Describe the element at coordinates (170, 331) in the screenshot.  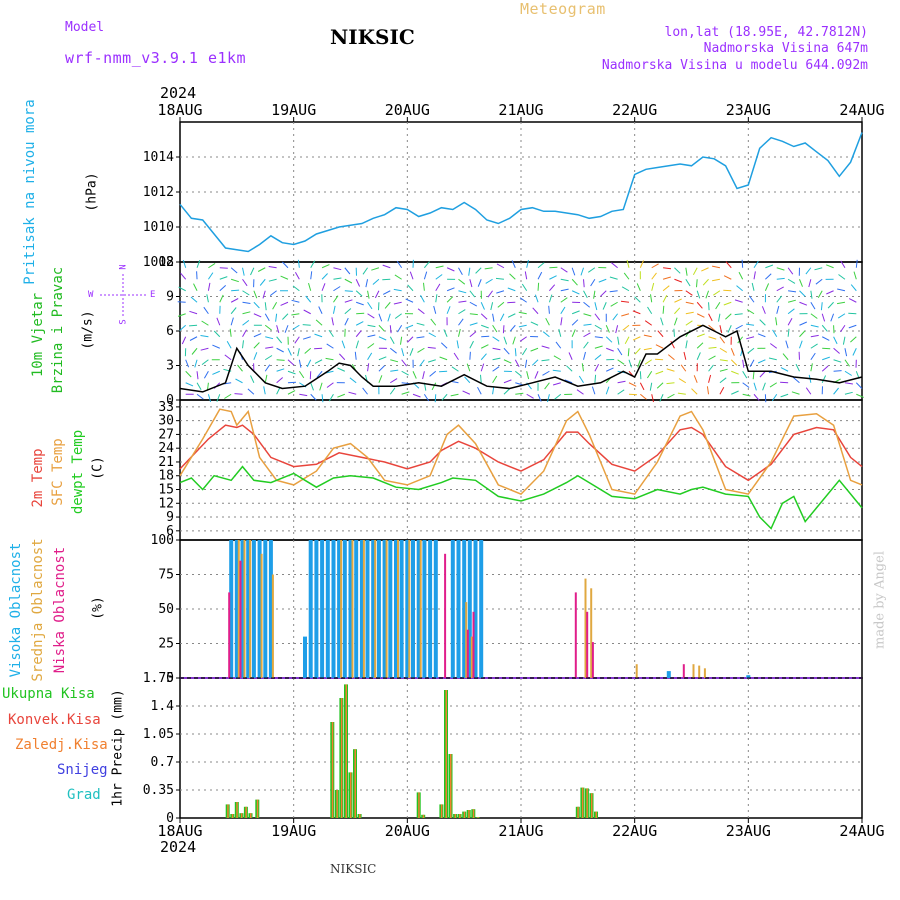
I see `y-tick-label: 6` at that location.